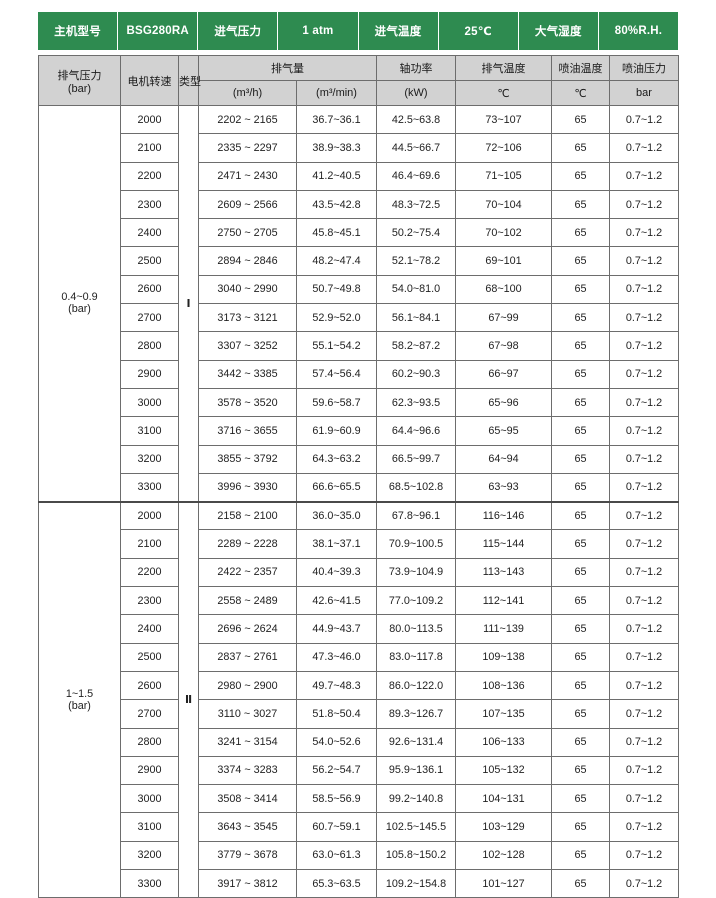 Image resolution: width=716 pixels, height=898 pixels. Describe the element at coordinates (336, 799) in the screenshot. I see `cell-air-volume-m3min: 58.5~56.9` at that location.